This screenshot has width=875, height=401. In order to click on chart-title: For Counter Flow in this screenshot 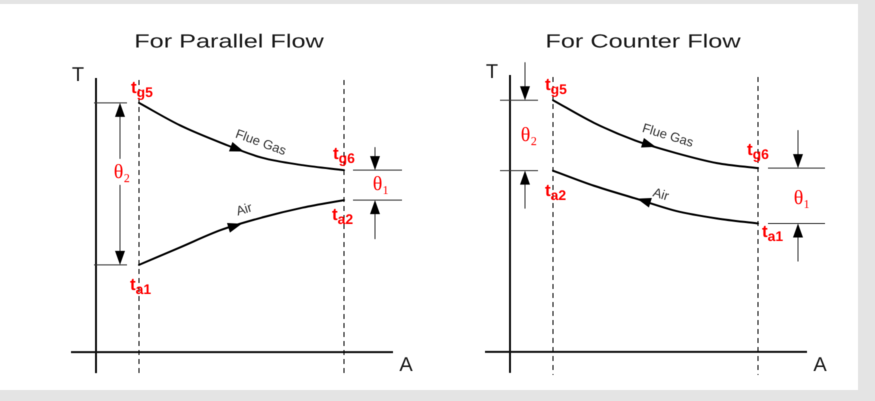, I will do `click(643, 42)`.